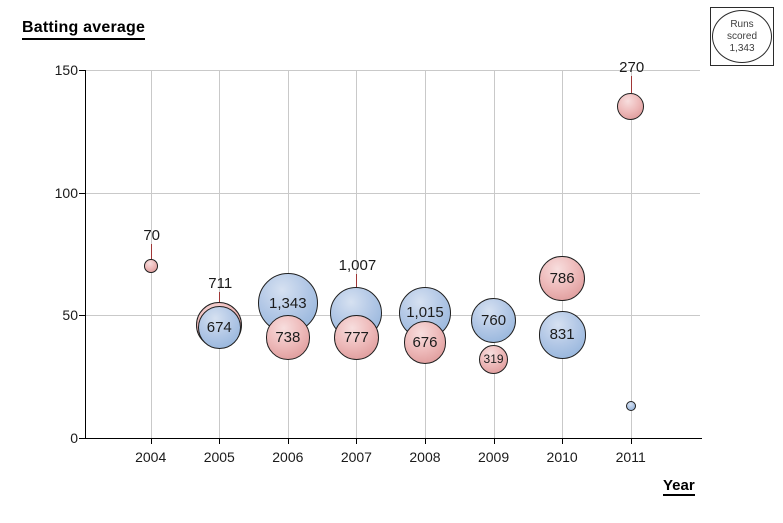 The height and width of the screenshot is (523, 783). I want to click on bubble-blue-2005: 674, so click(219, 328).